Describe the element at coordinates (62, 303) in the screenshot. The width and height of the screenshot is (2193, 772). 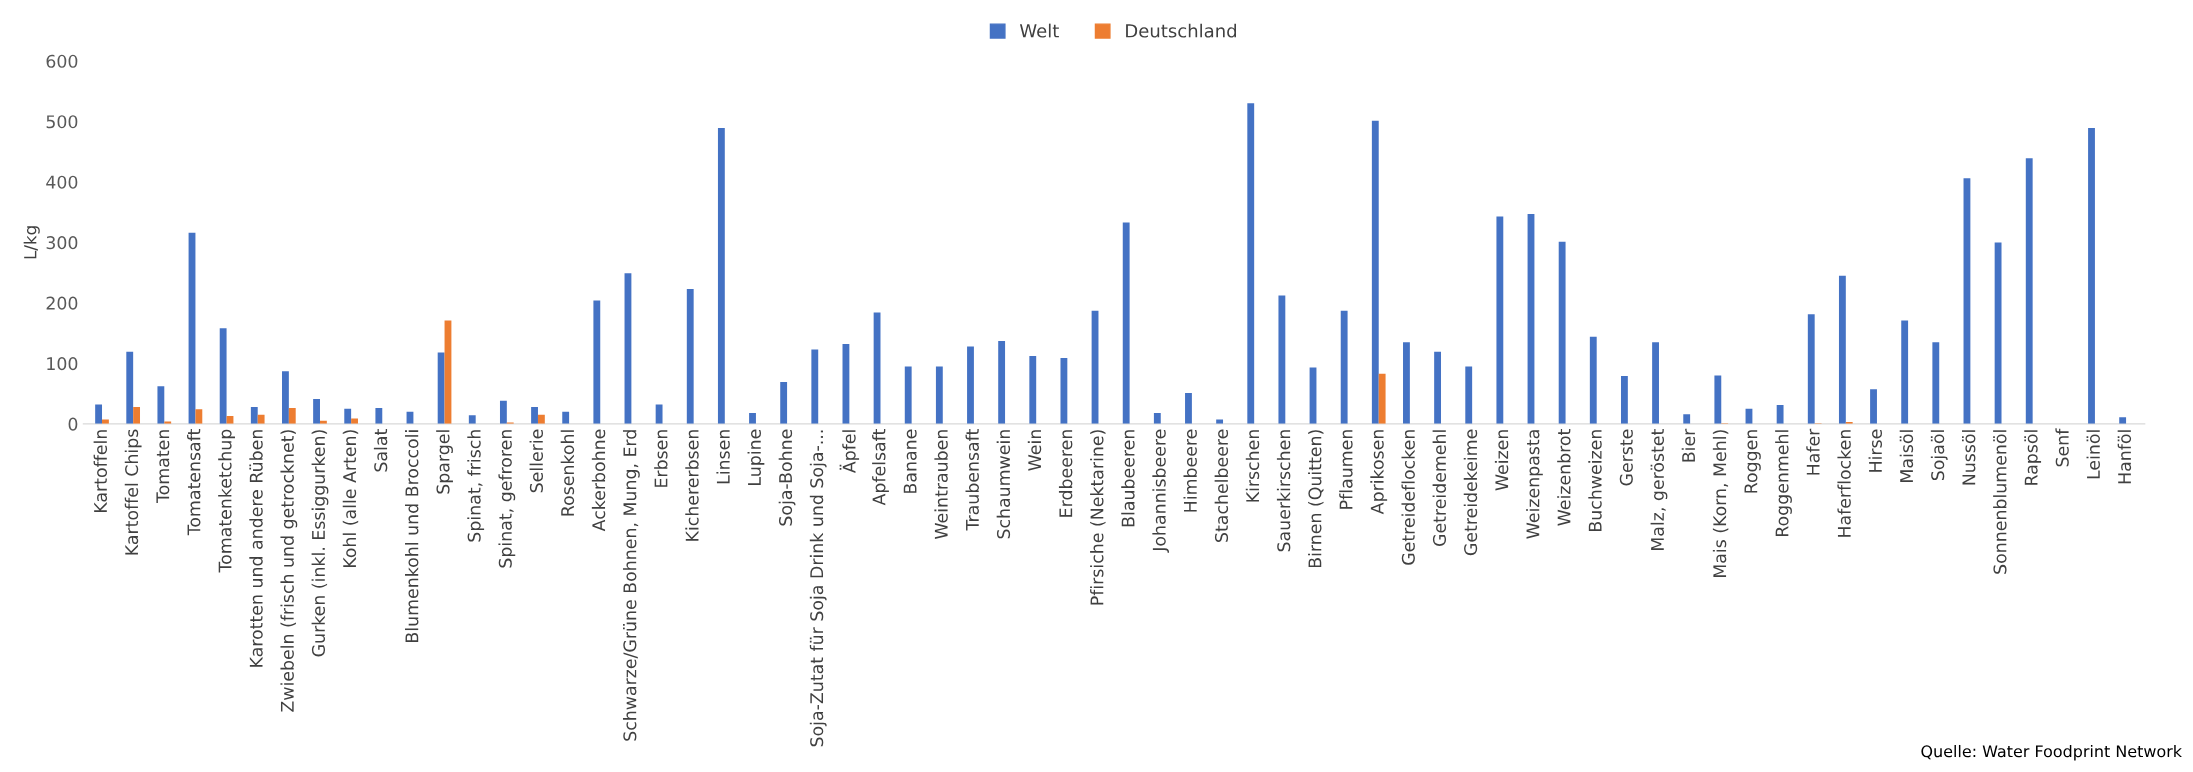
I see `y-tick-label: 200` at that location.